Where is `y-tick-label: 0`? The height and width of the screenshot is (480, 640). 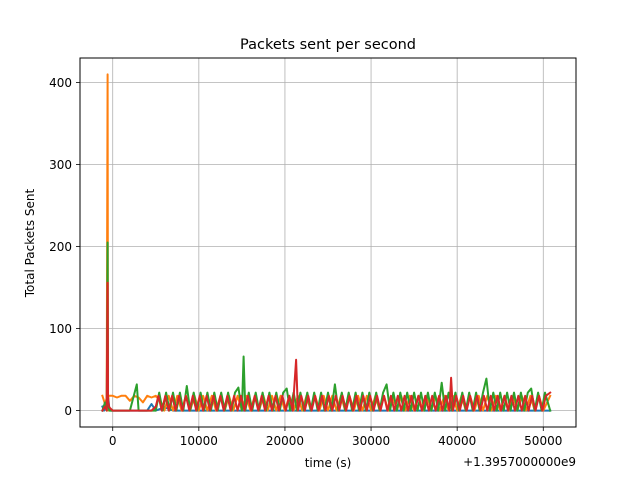 y-tick-label: 0 is located at coordinates (68, 411).